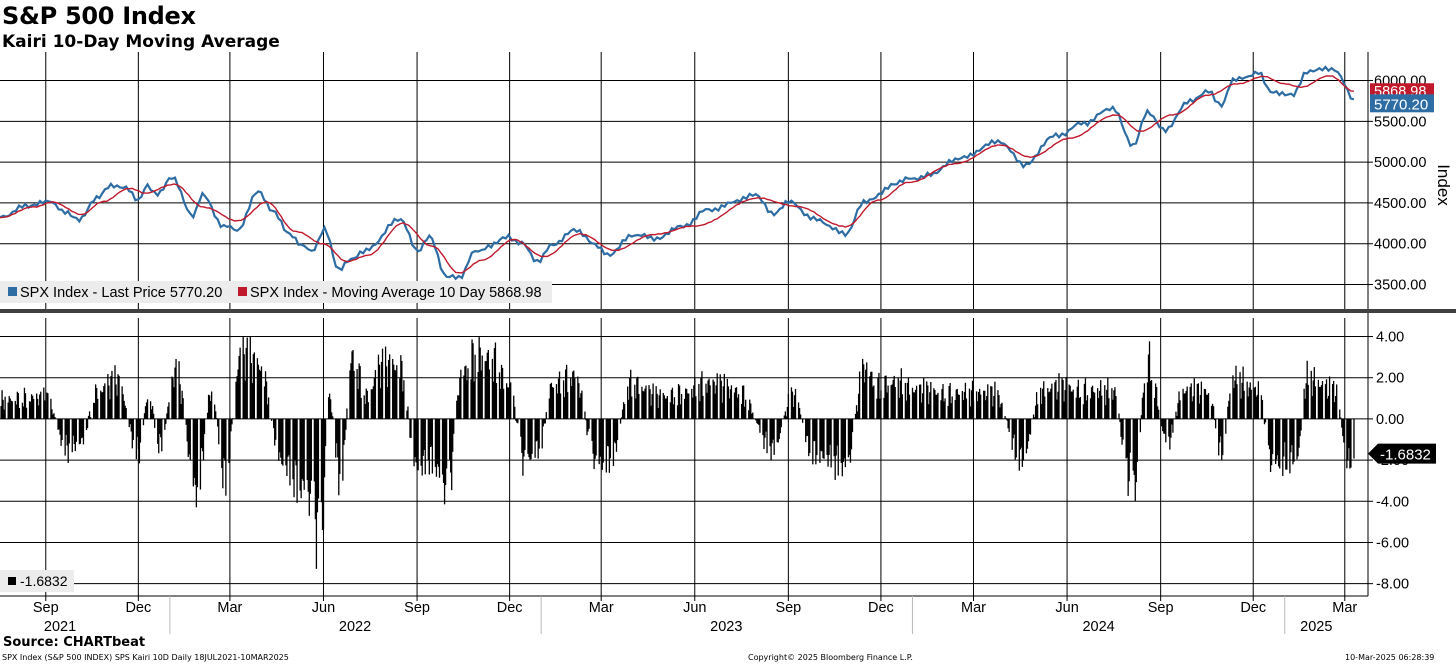 This screenshot has height=665, width=1456. I want to click on chart-subtitle: Kairi 10-Day Moving Average, so click(141, 42).